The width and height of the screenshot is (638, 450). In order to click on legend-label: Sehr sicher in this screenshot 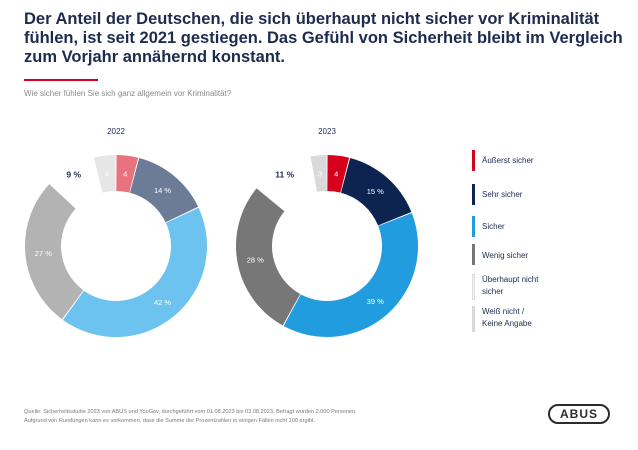, I will do `click(502, 194)`.